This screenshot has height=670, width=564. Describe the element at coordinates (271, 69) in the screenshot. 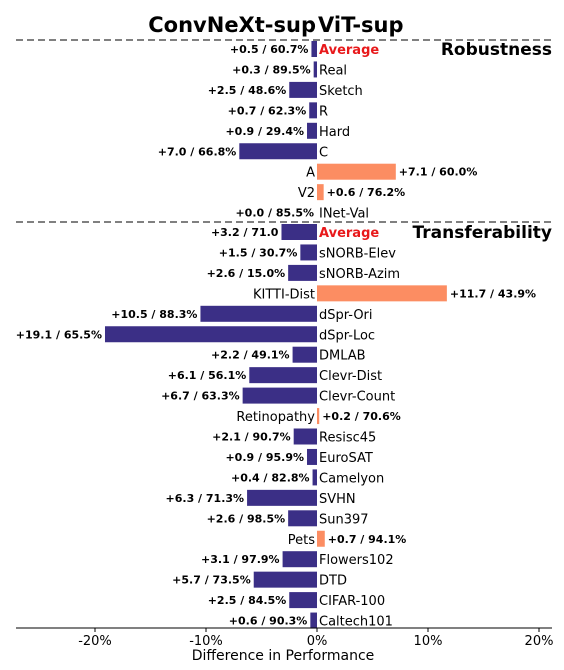

I see `value-label: +0.3 / 89.5%` at that location.